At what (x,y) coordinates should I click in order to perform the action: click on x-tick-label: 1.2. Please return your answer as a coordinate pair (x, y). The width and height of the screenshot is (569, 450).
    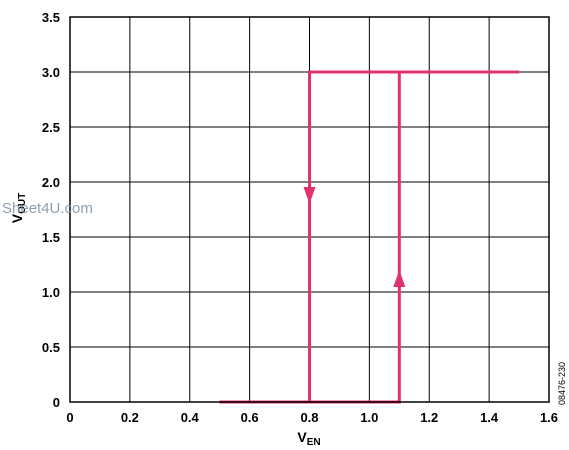
    Looking at the image, I should click on (429, 417).